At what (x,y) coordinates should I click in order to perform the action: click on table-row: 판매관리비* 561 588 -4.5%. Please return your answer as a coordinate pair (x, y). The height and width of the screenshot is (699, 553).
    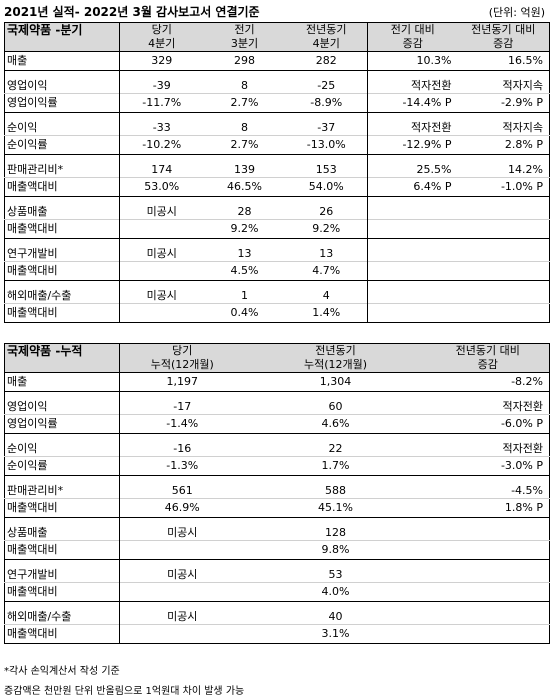
    Looking at the image, I should click on (277, 487).